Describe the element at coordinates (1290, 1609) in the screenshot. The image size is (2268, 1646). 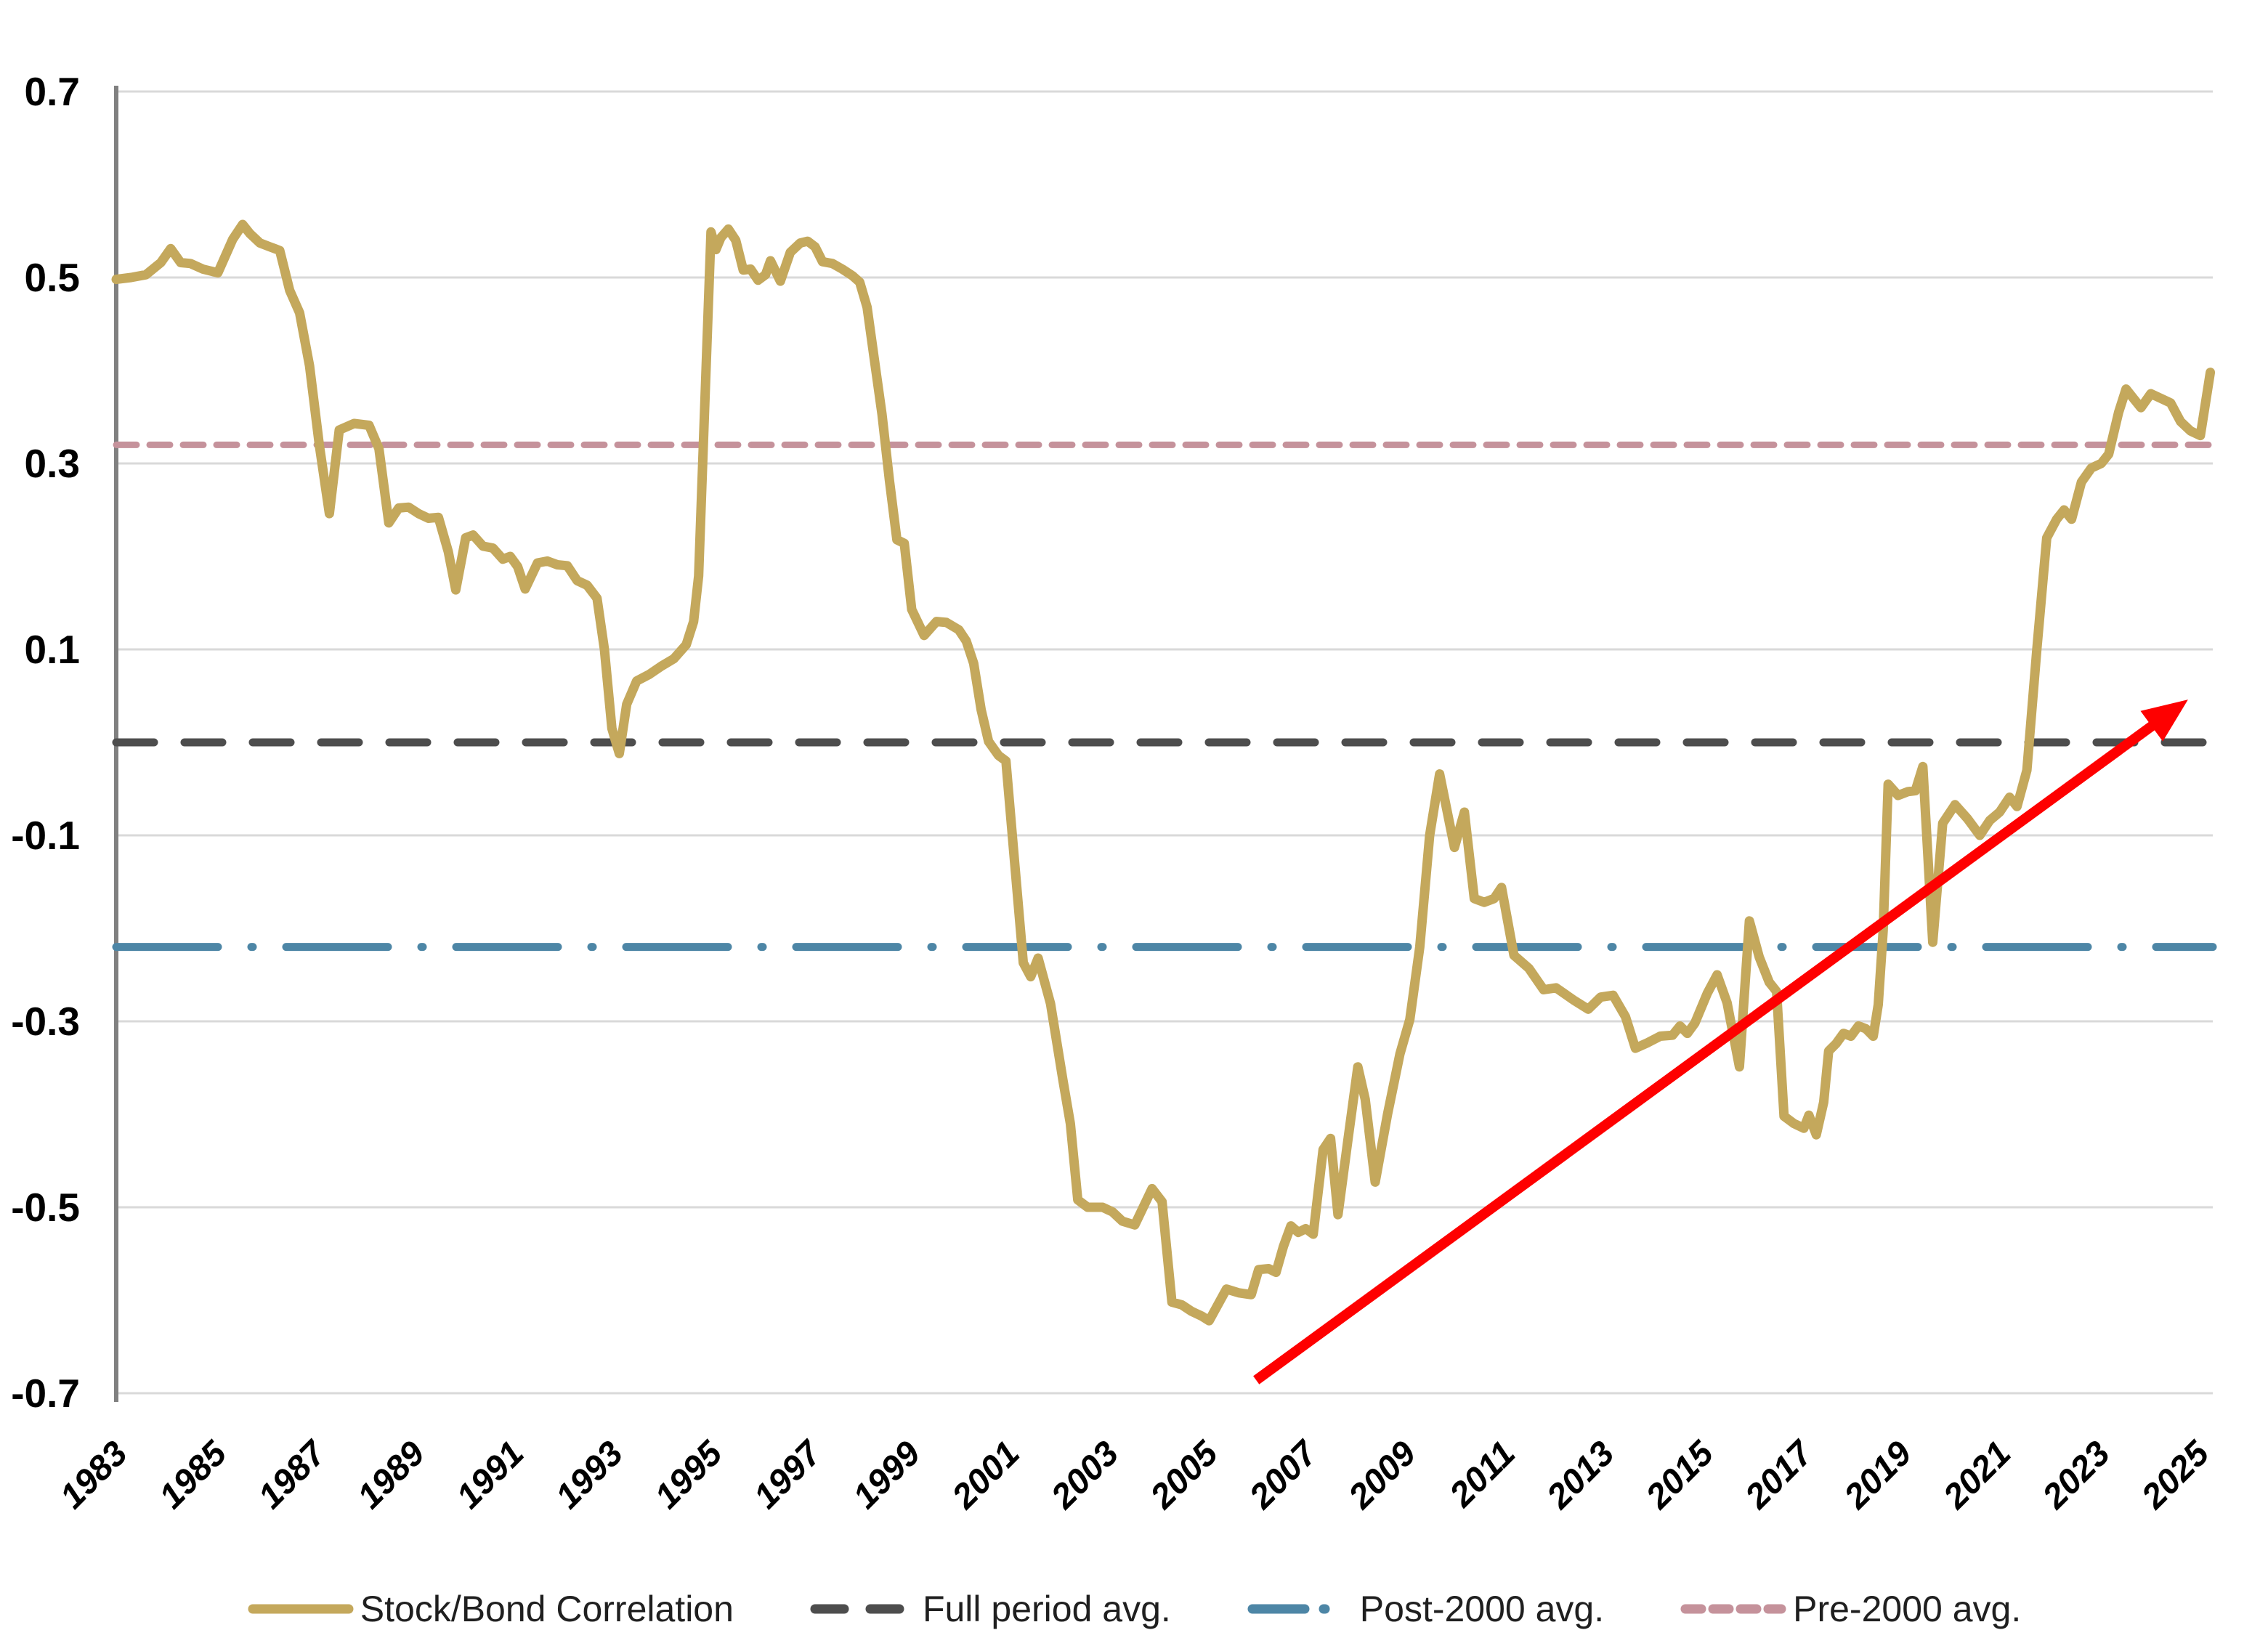
I see `legend-swatch-post-2000-avg` at that location.